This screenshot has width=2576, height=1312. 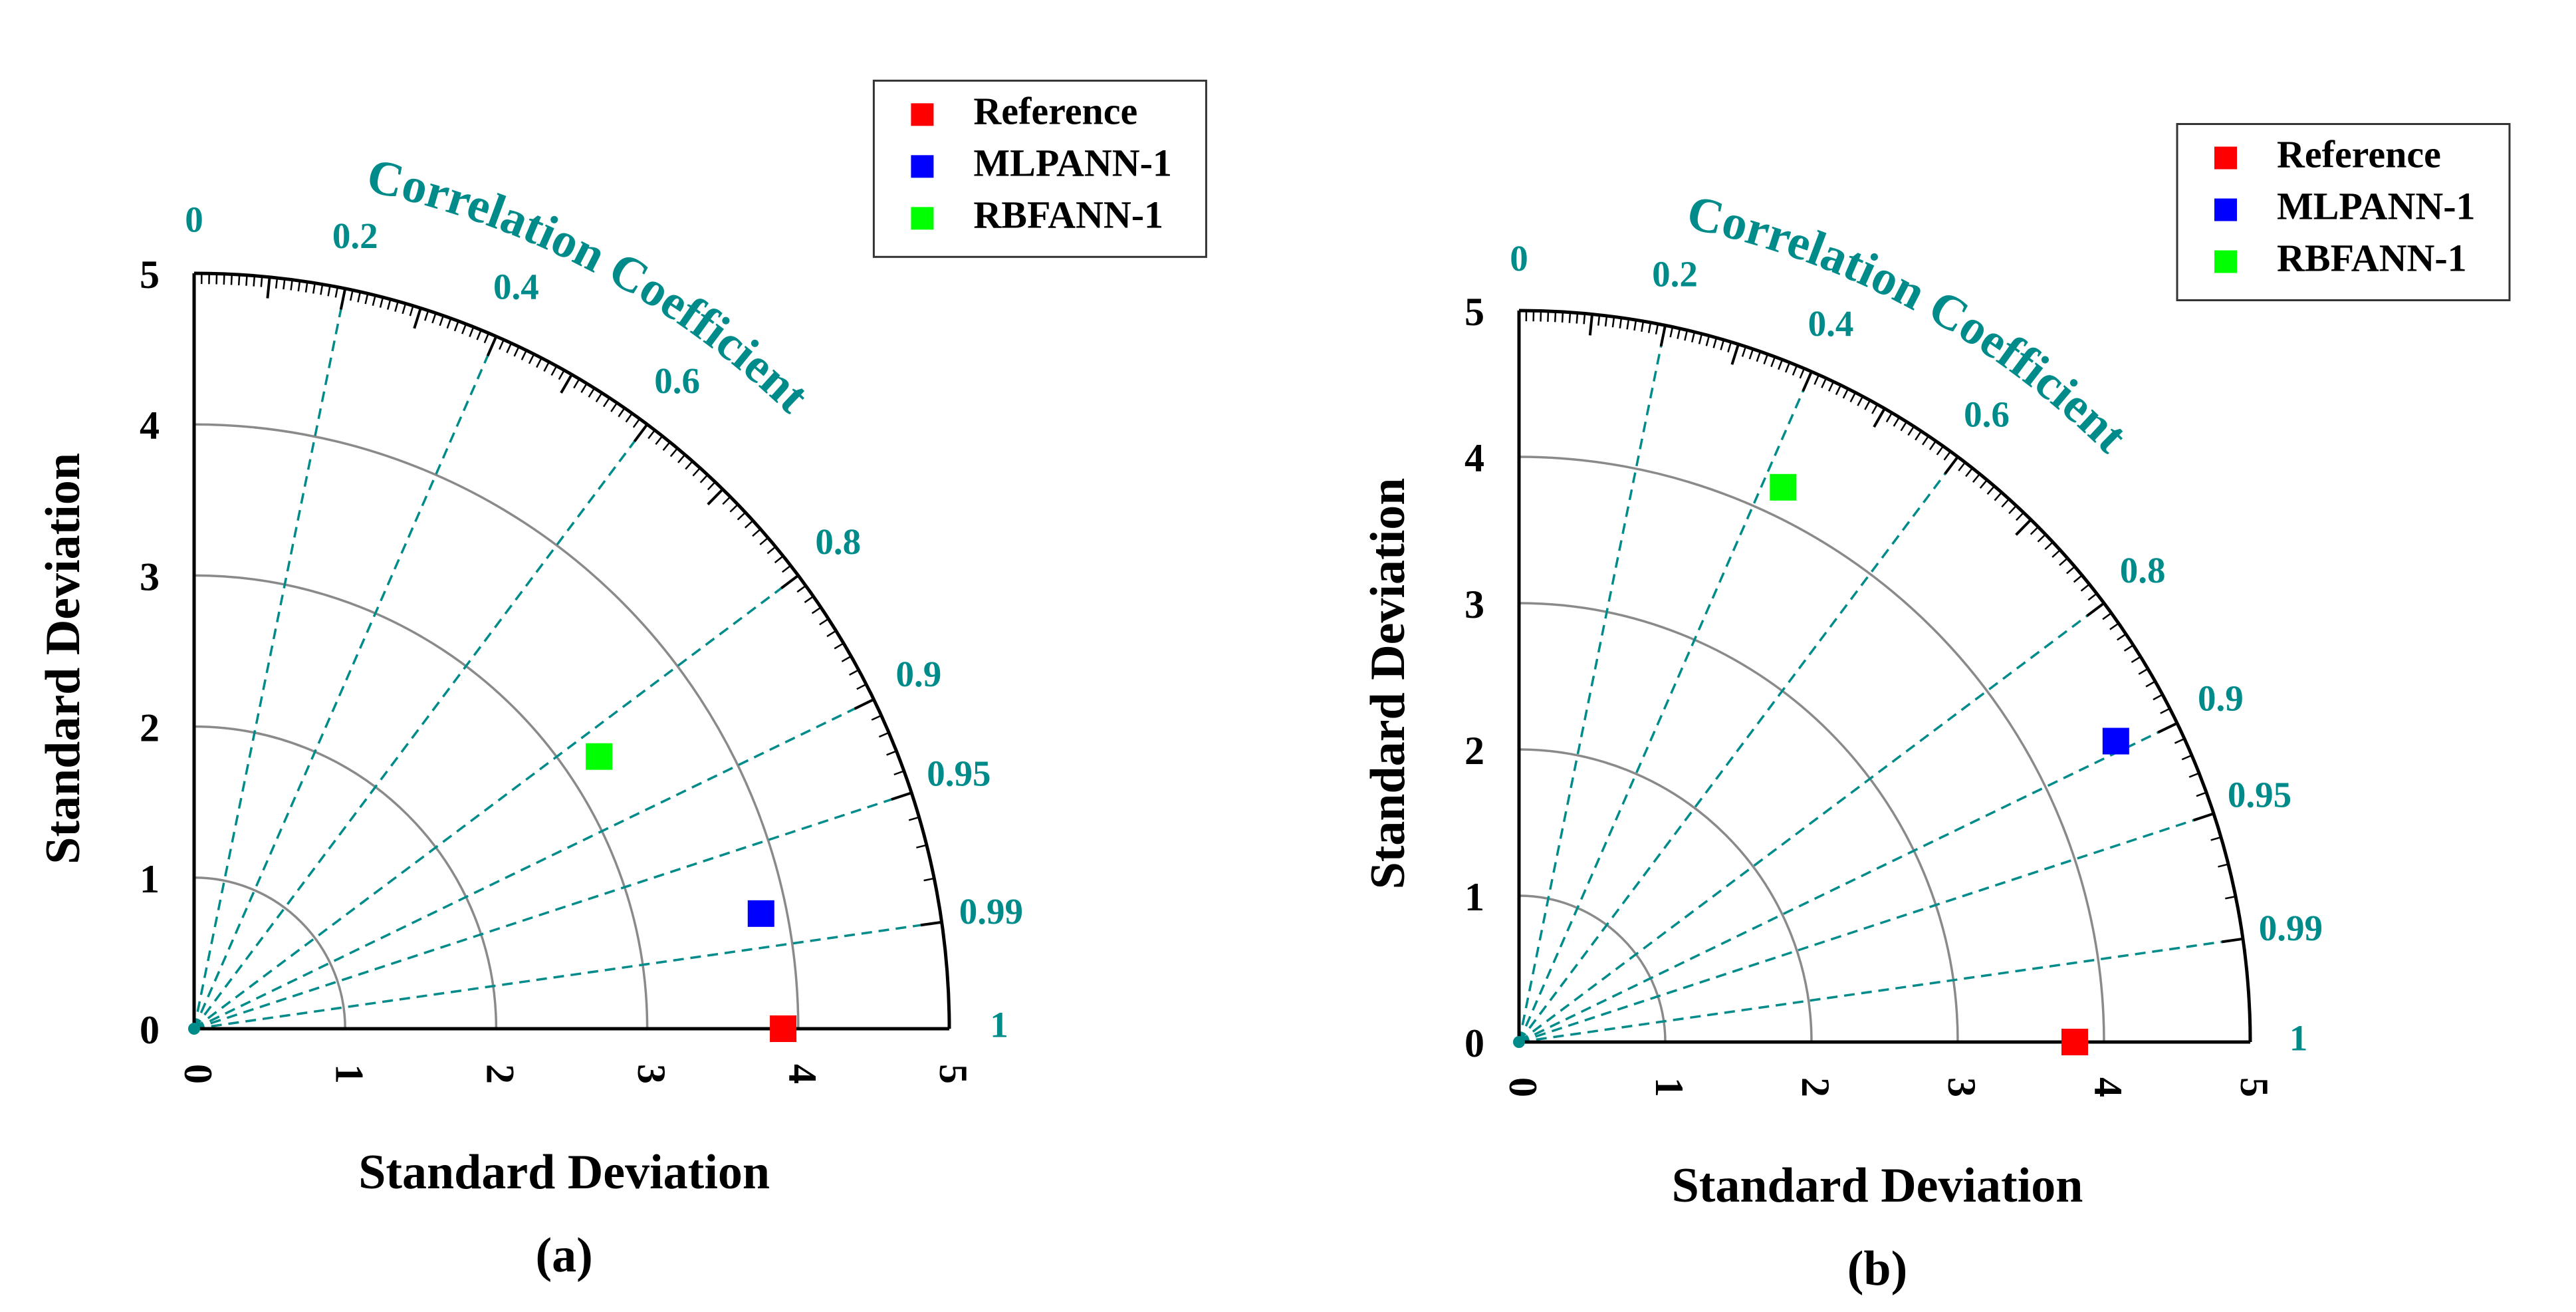 I want to click on y-tick-label: 1, so click(x=1474, y=897).